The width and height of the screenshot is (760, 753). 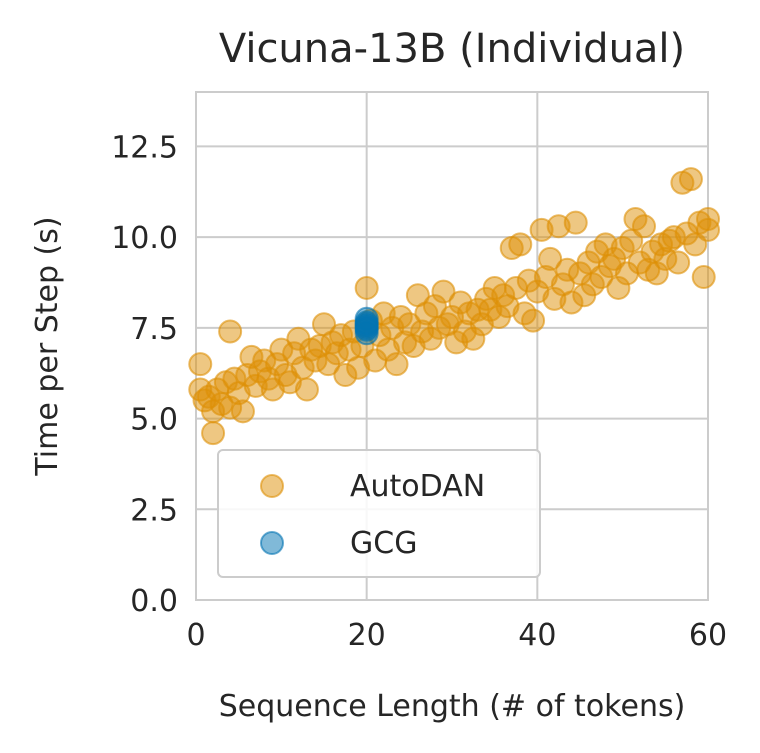 I want to click on y-tick-label: 0.0, so click(x=154, y=601).